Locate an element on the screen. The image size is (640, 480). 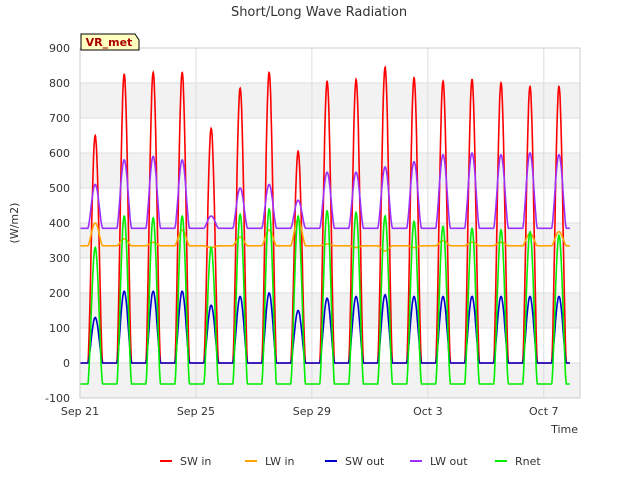
x-tick-labels: Sep 21 Sep 25 Sep 29 Oct 3 Oct 7 is located at coordinates (310, 411).